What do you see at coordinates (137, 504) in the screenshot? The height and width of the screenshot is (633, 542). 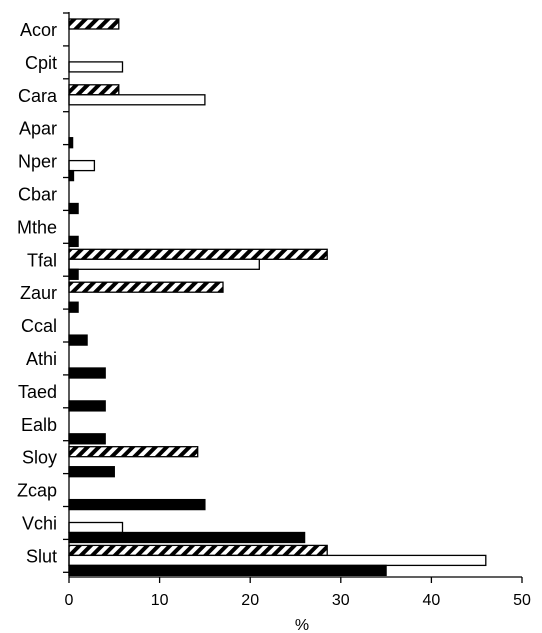 I see `bar-zcap-black` at bounding box center [137, 504].